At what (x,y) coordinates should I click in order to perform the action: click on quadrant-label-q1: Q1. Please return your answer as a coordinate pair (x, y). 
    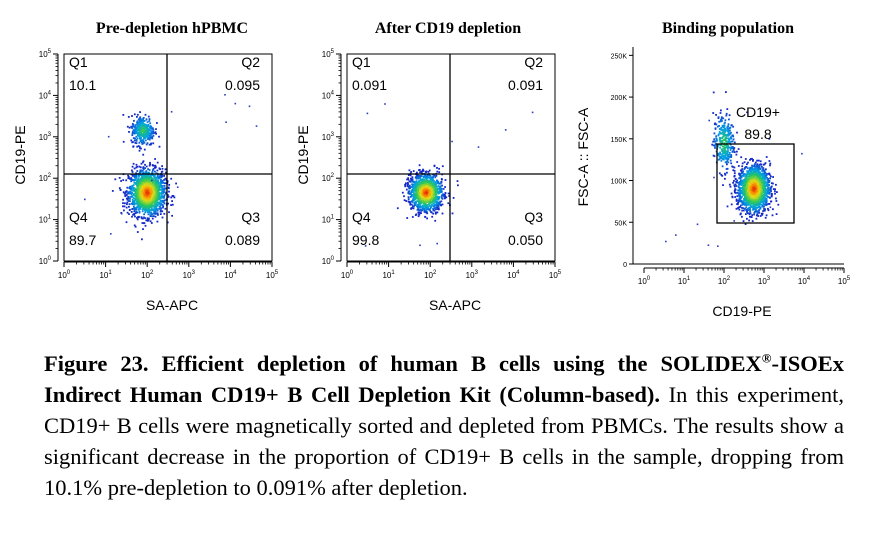
    Looking at the image, I should click on (361, 62).